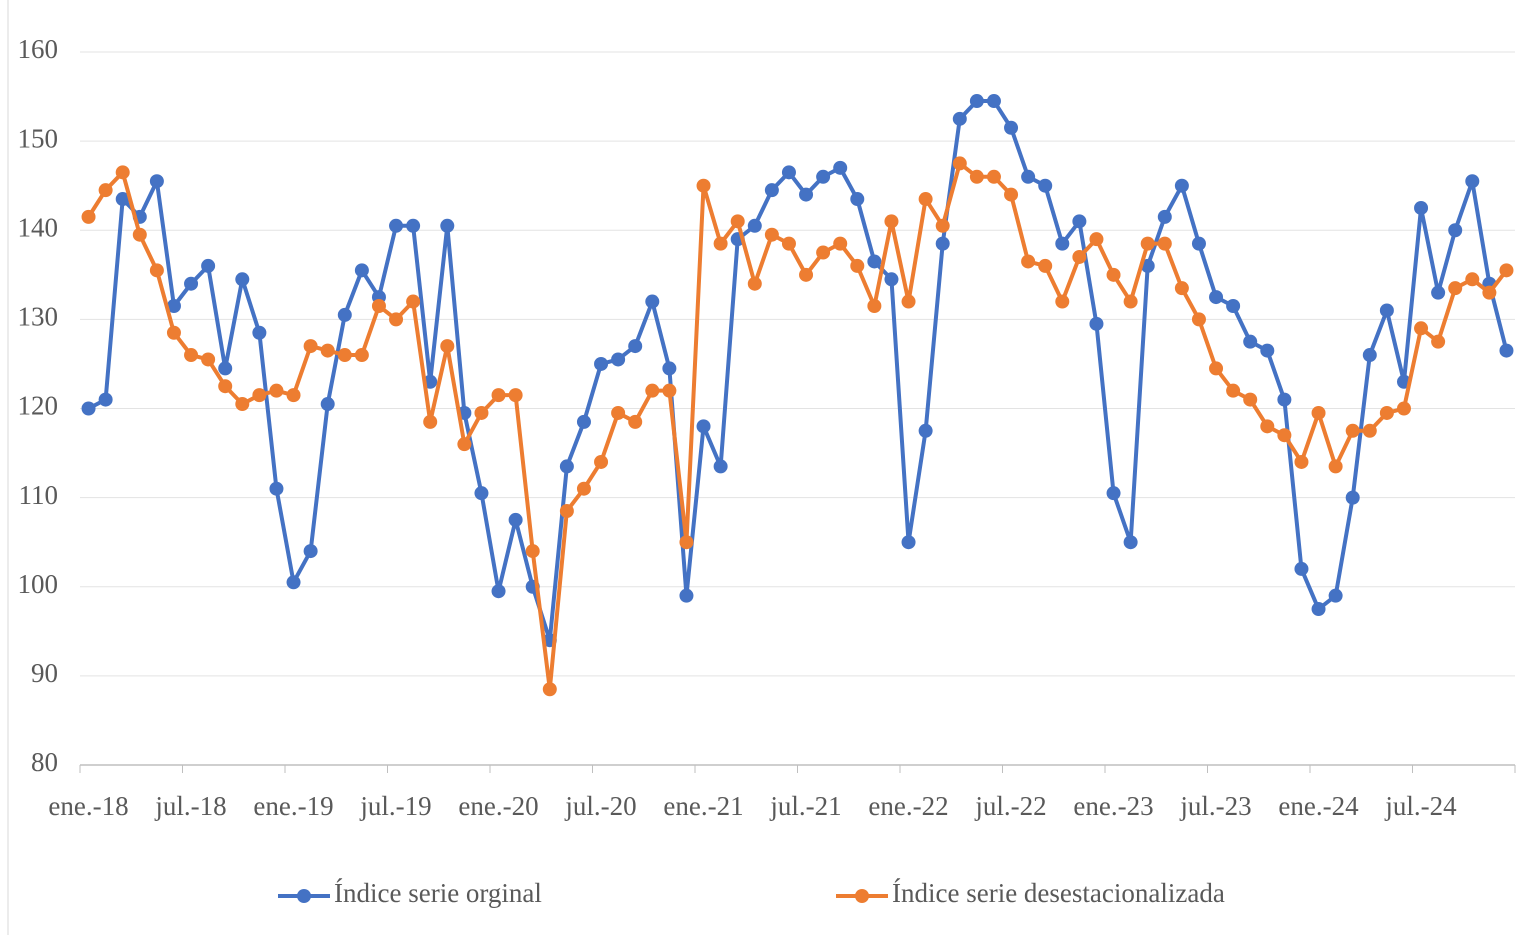 This screenshot has height=935, width=1520. I want to click on x-tick-label: ene.-21, so click(703, 806).